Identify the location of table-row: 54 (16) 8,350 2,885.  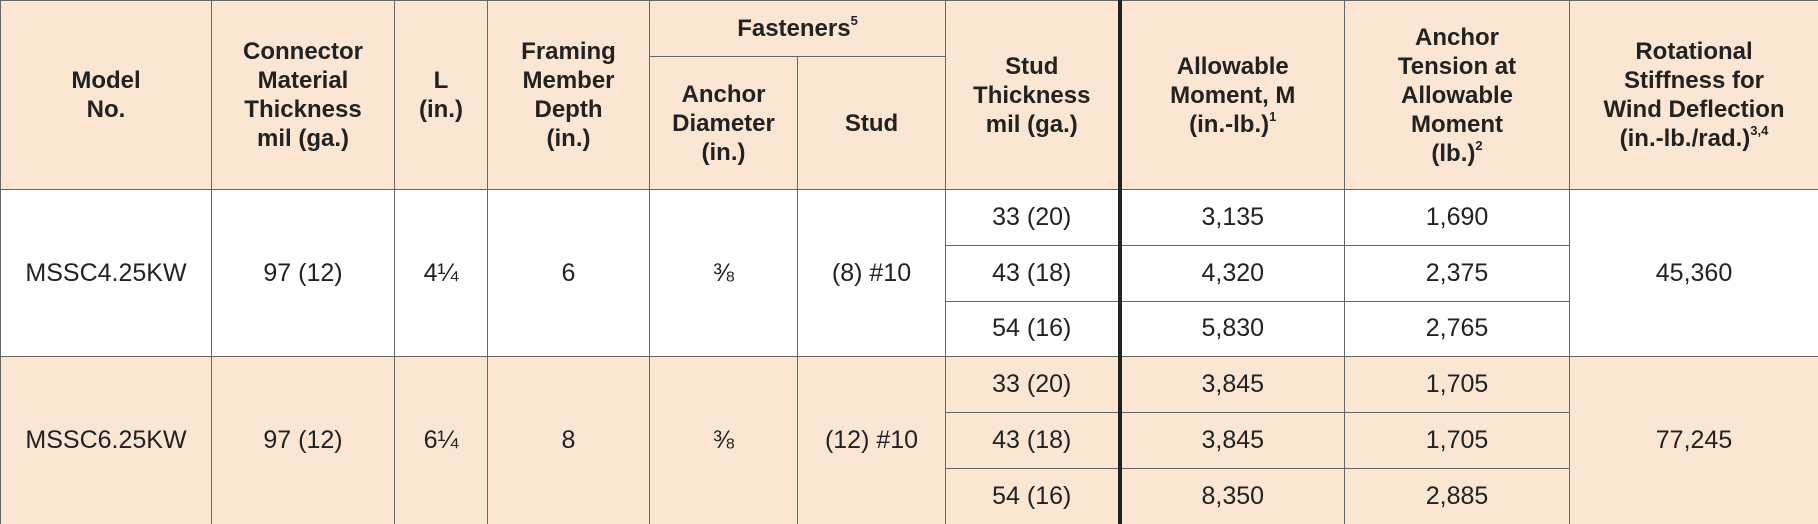
(909, 495).